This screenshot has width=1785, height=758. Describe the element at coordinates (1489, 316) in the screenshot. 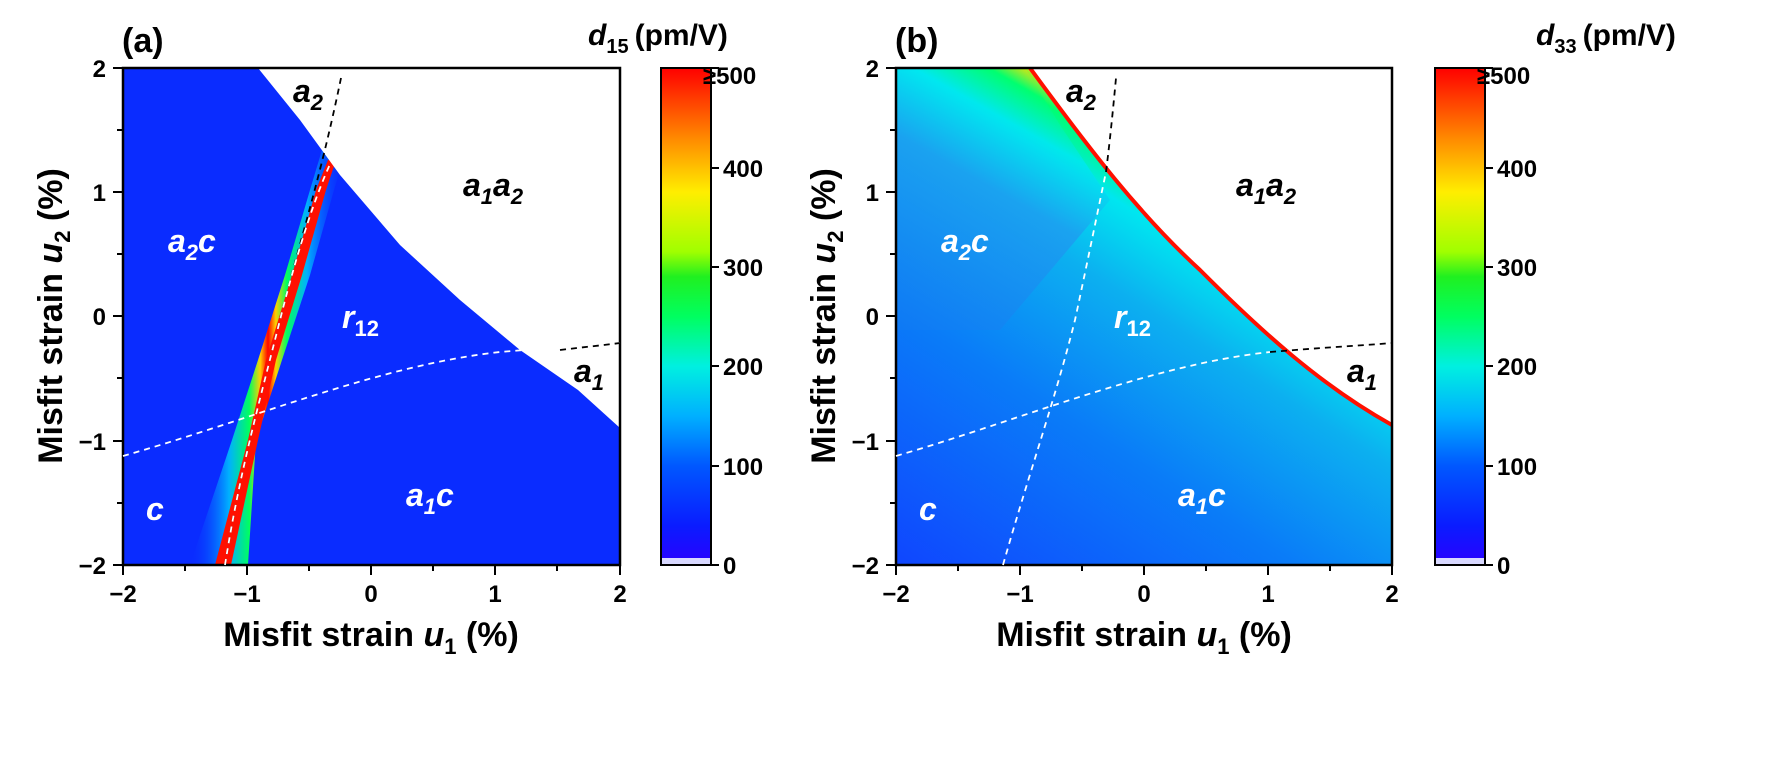

I see `panel-b-colorbar-ticks` at that location.